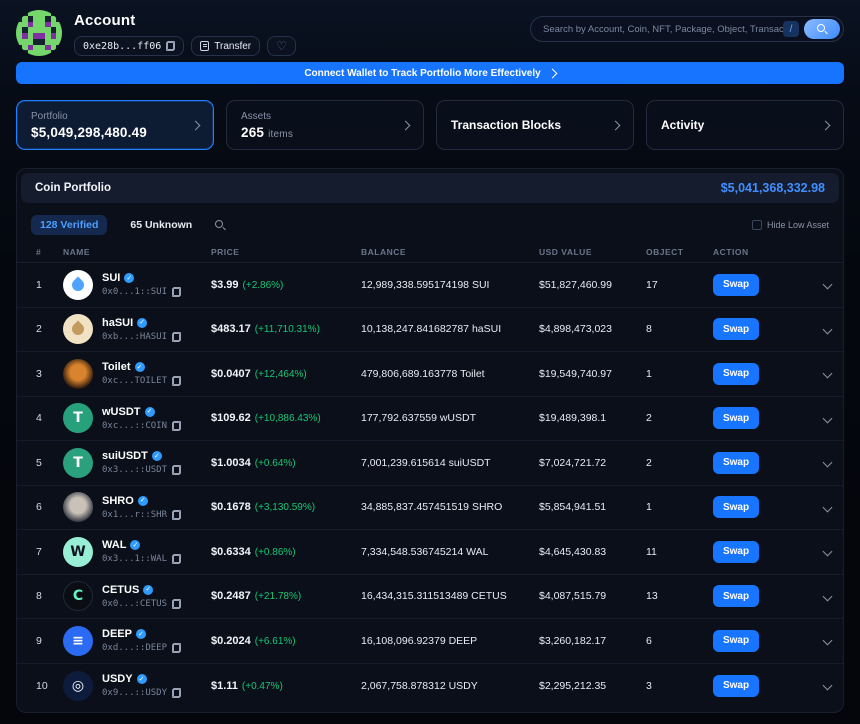 Image resolution: width=860 pixels, height=724 pixels. Describe the element at coordinates (42, 685) in the screenshot. I see `row-rank: 10` at that location.